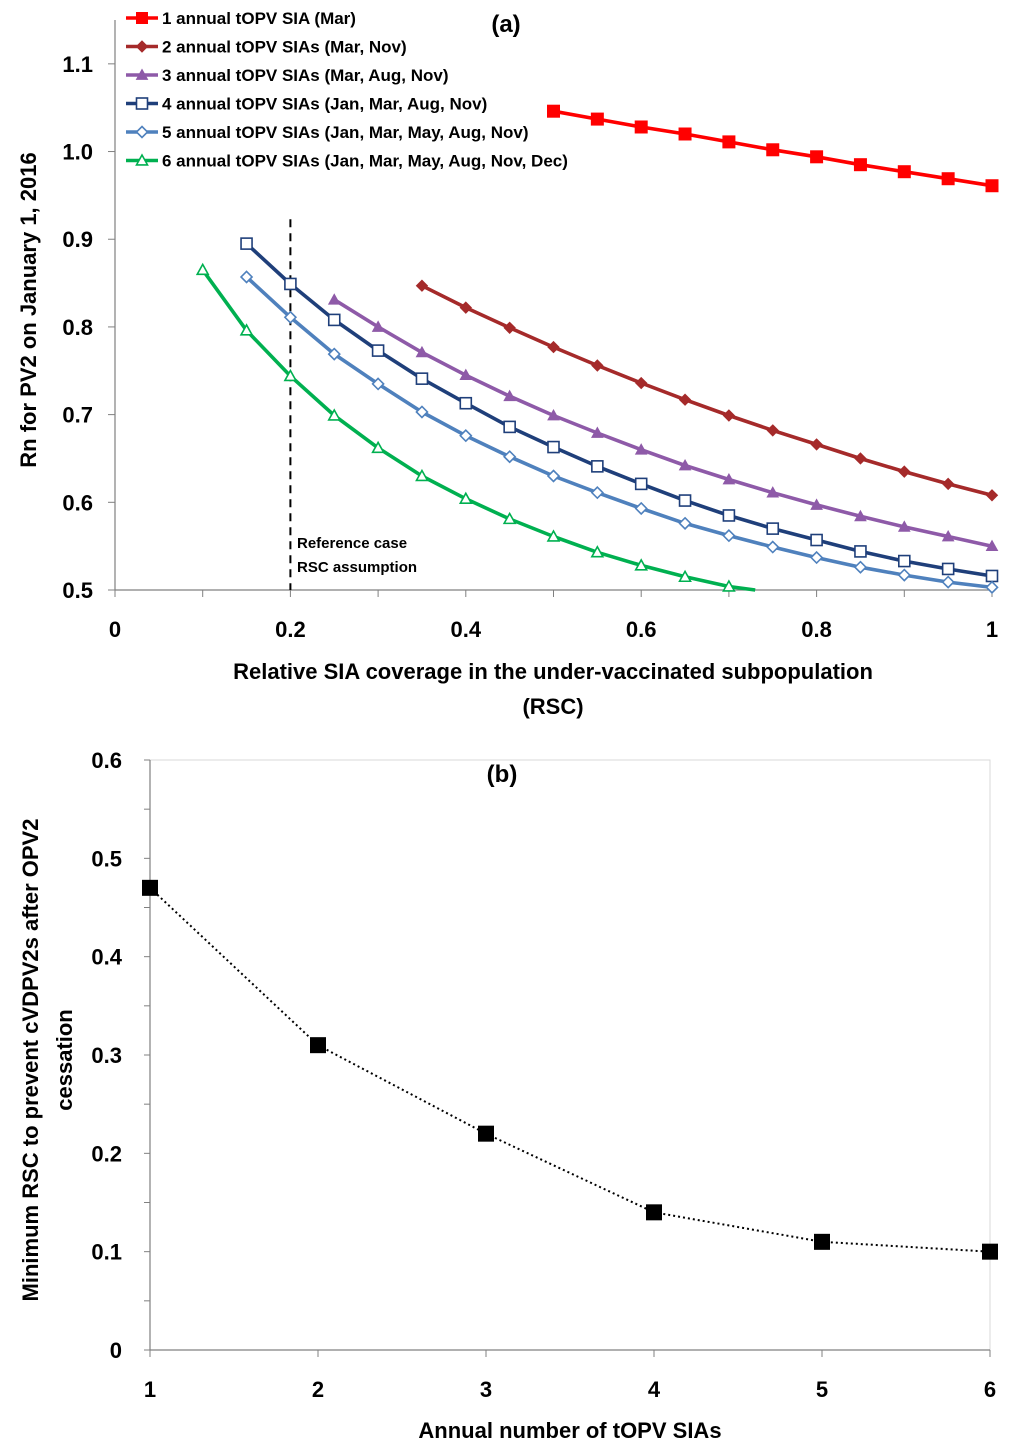 The width and height of the screenshot is (1011, 1446). Describe the element at coordinates (992, 629) in the screenshot. I see `panel-a-x-tick-label: 1` at that location.